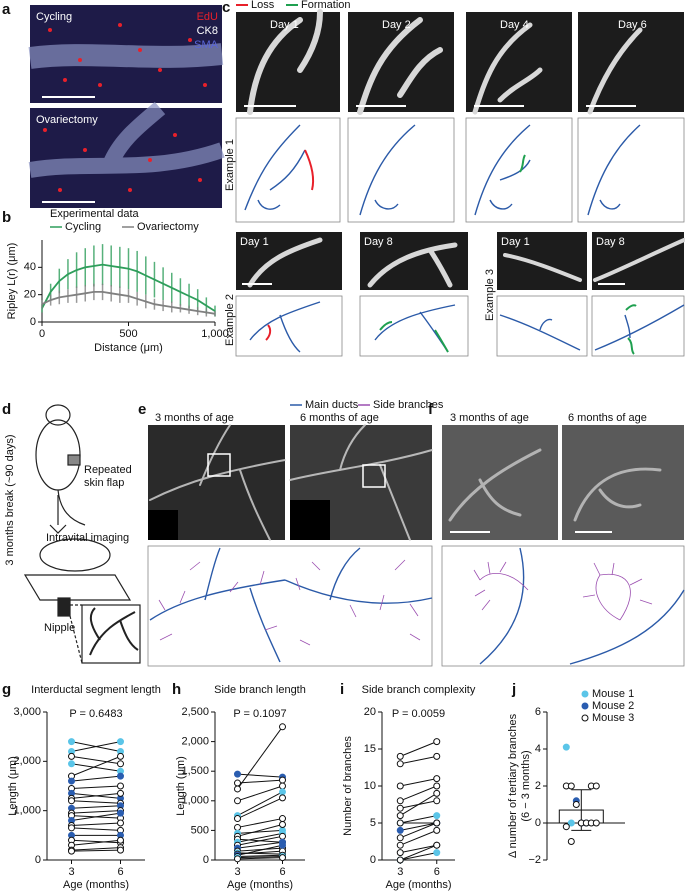 This screenshot has width=685, height=892. What do you see at coordinates (431, 409) in the screenshot?
I see `panel-label: f` at bounding box center [431, 409].